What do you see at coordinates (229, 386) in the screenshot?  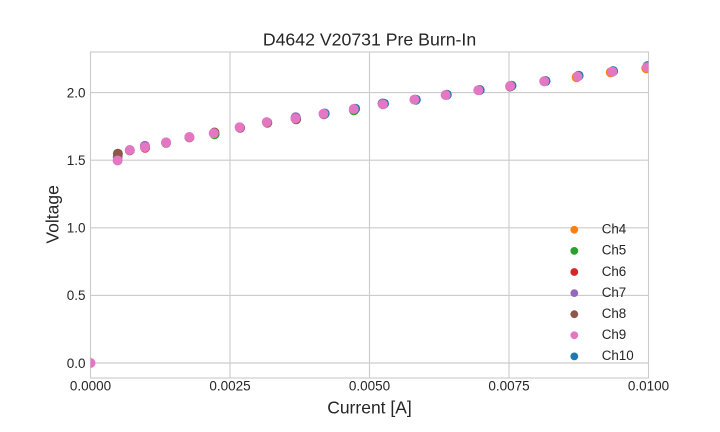 I see `svg-text: 0.0025` at bounding box center [229, 386].